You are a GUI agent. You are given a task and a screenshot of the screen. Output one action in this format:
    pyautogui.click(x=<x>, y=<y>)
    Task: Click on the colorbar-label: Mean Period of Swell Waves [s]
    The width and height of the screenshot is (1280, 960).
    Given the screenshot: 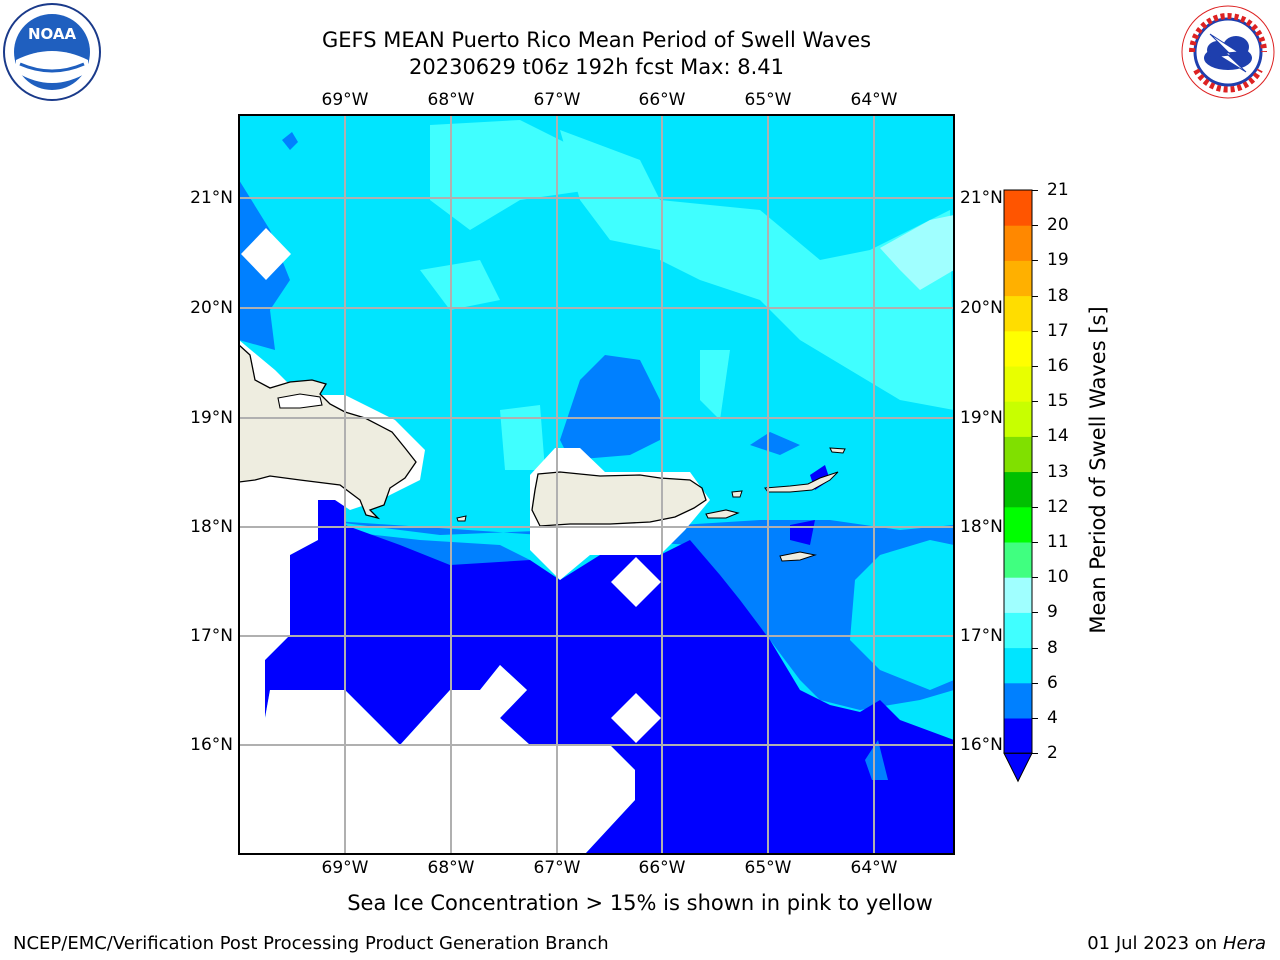 What is the action you would take?
    pyautogui.click(x=1098, y=470)
    